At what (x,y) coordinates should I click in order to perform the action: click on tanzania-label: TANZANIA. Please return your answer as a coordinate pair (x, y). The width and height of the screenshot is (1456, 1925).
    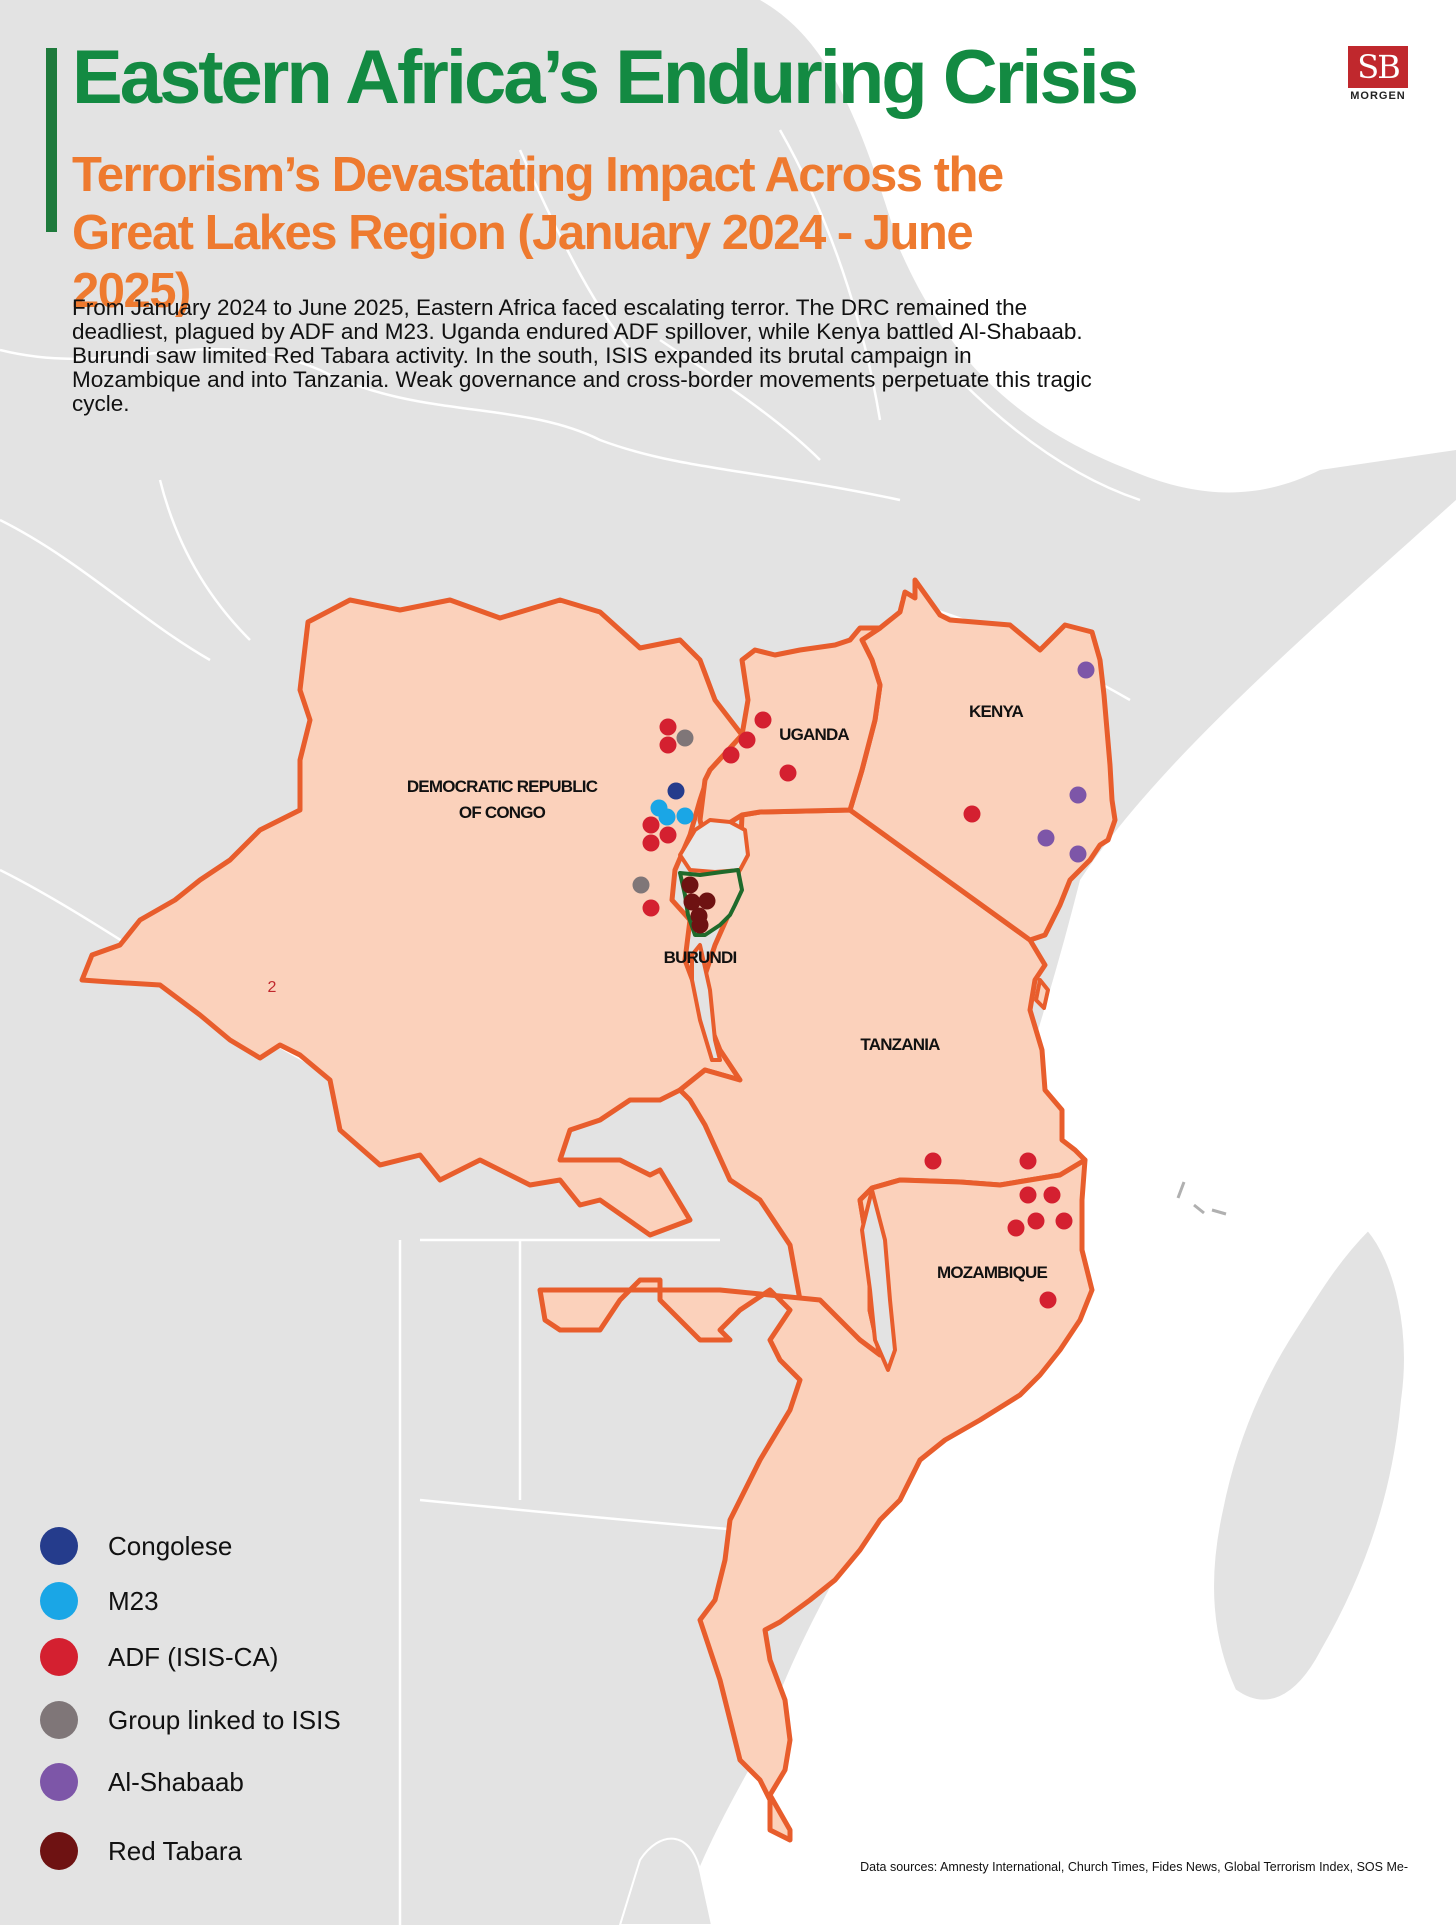
    Looking at the image, I should click on (900, 1044).